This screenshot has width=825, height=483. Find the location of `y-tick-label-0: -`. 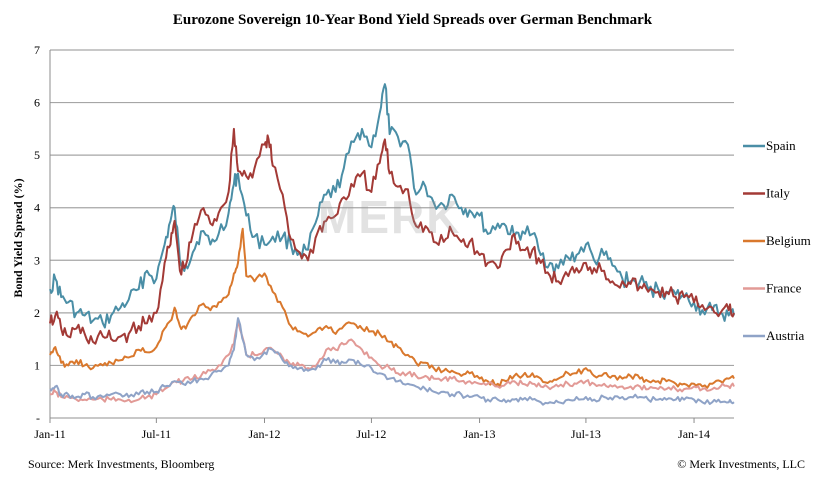

y-tick-label-0: - is located at coordinates (38, 418).